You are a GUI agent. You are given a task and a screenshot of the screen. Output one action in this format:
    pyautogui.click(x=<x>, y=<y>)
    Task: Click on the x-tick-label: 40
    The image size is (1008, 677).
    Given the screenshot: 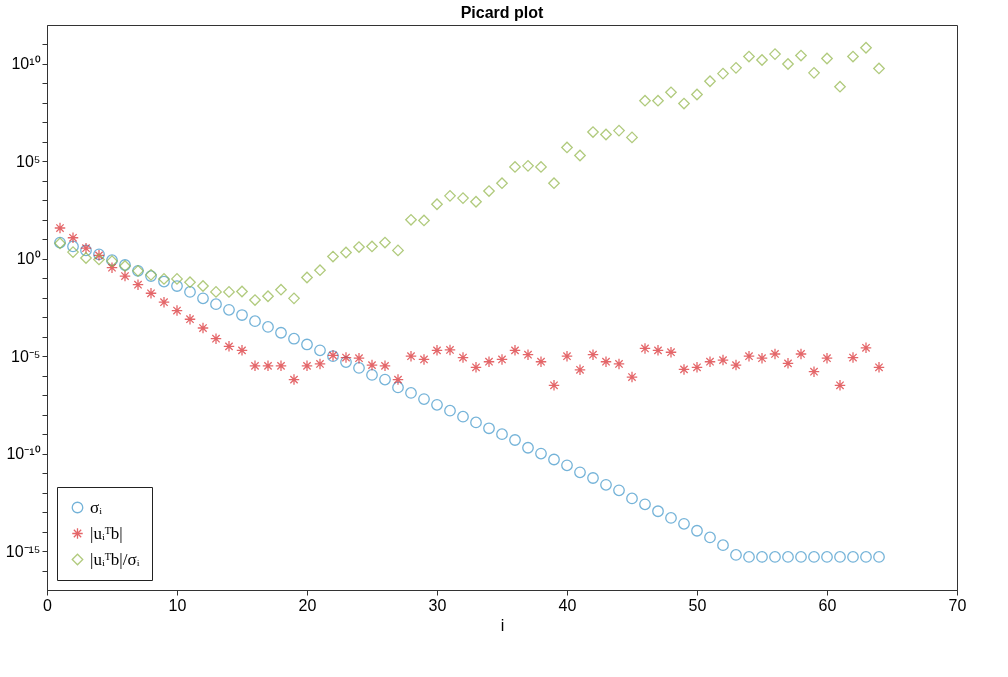 What is the action you would take?
    pyautogui.click(x=567, y=605)
    